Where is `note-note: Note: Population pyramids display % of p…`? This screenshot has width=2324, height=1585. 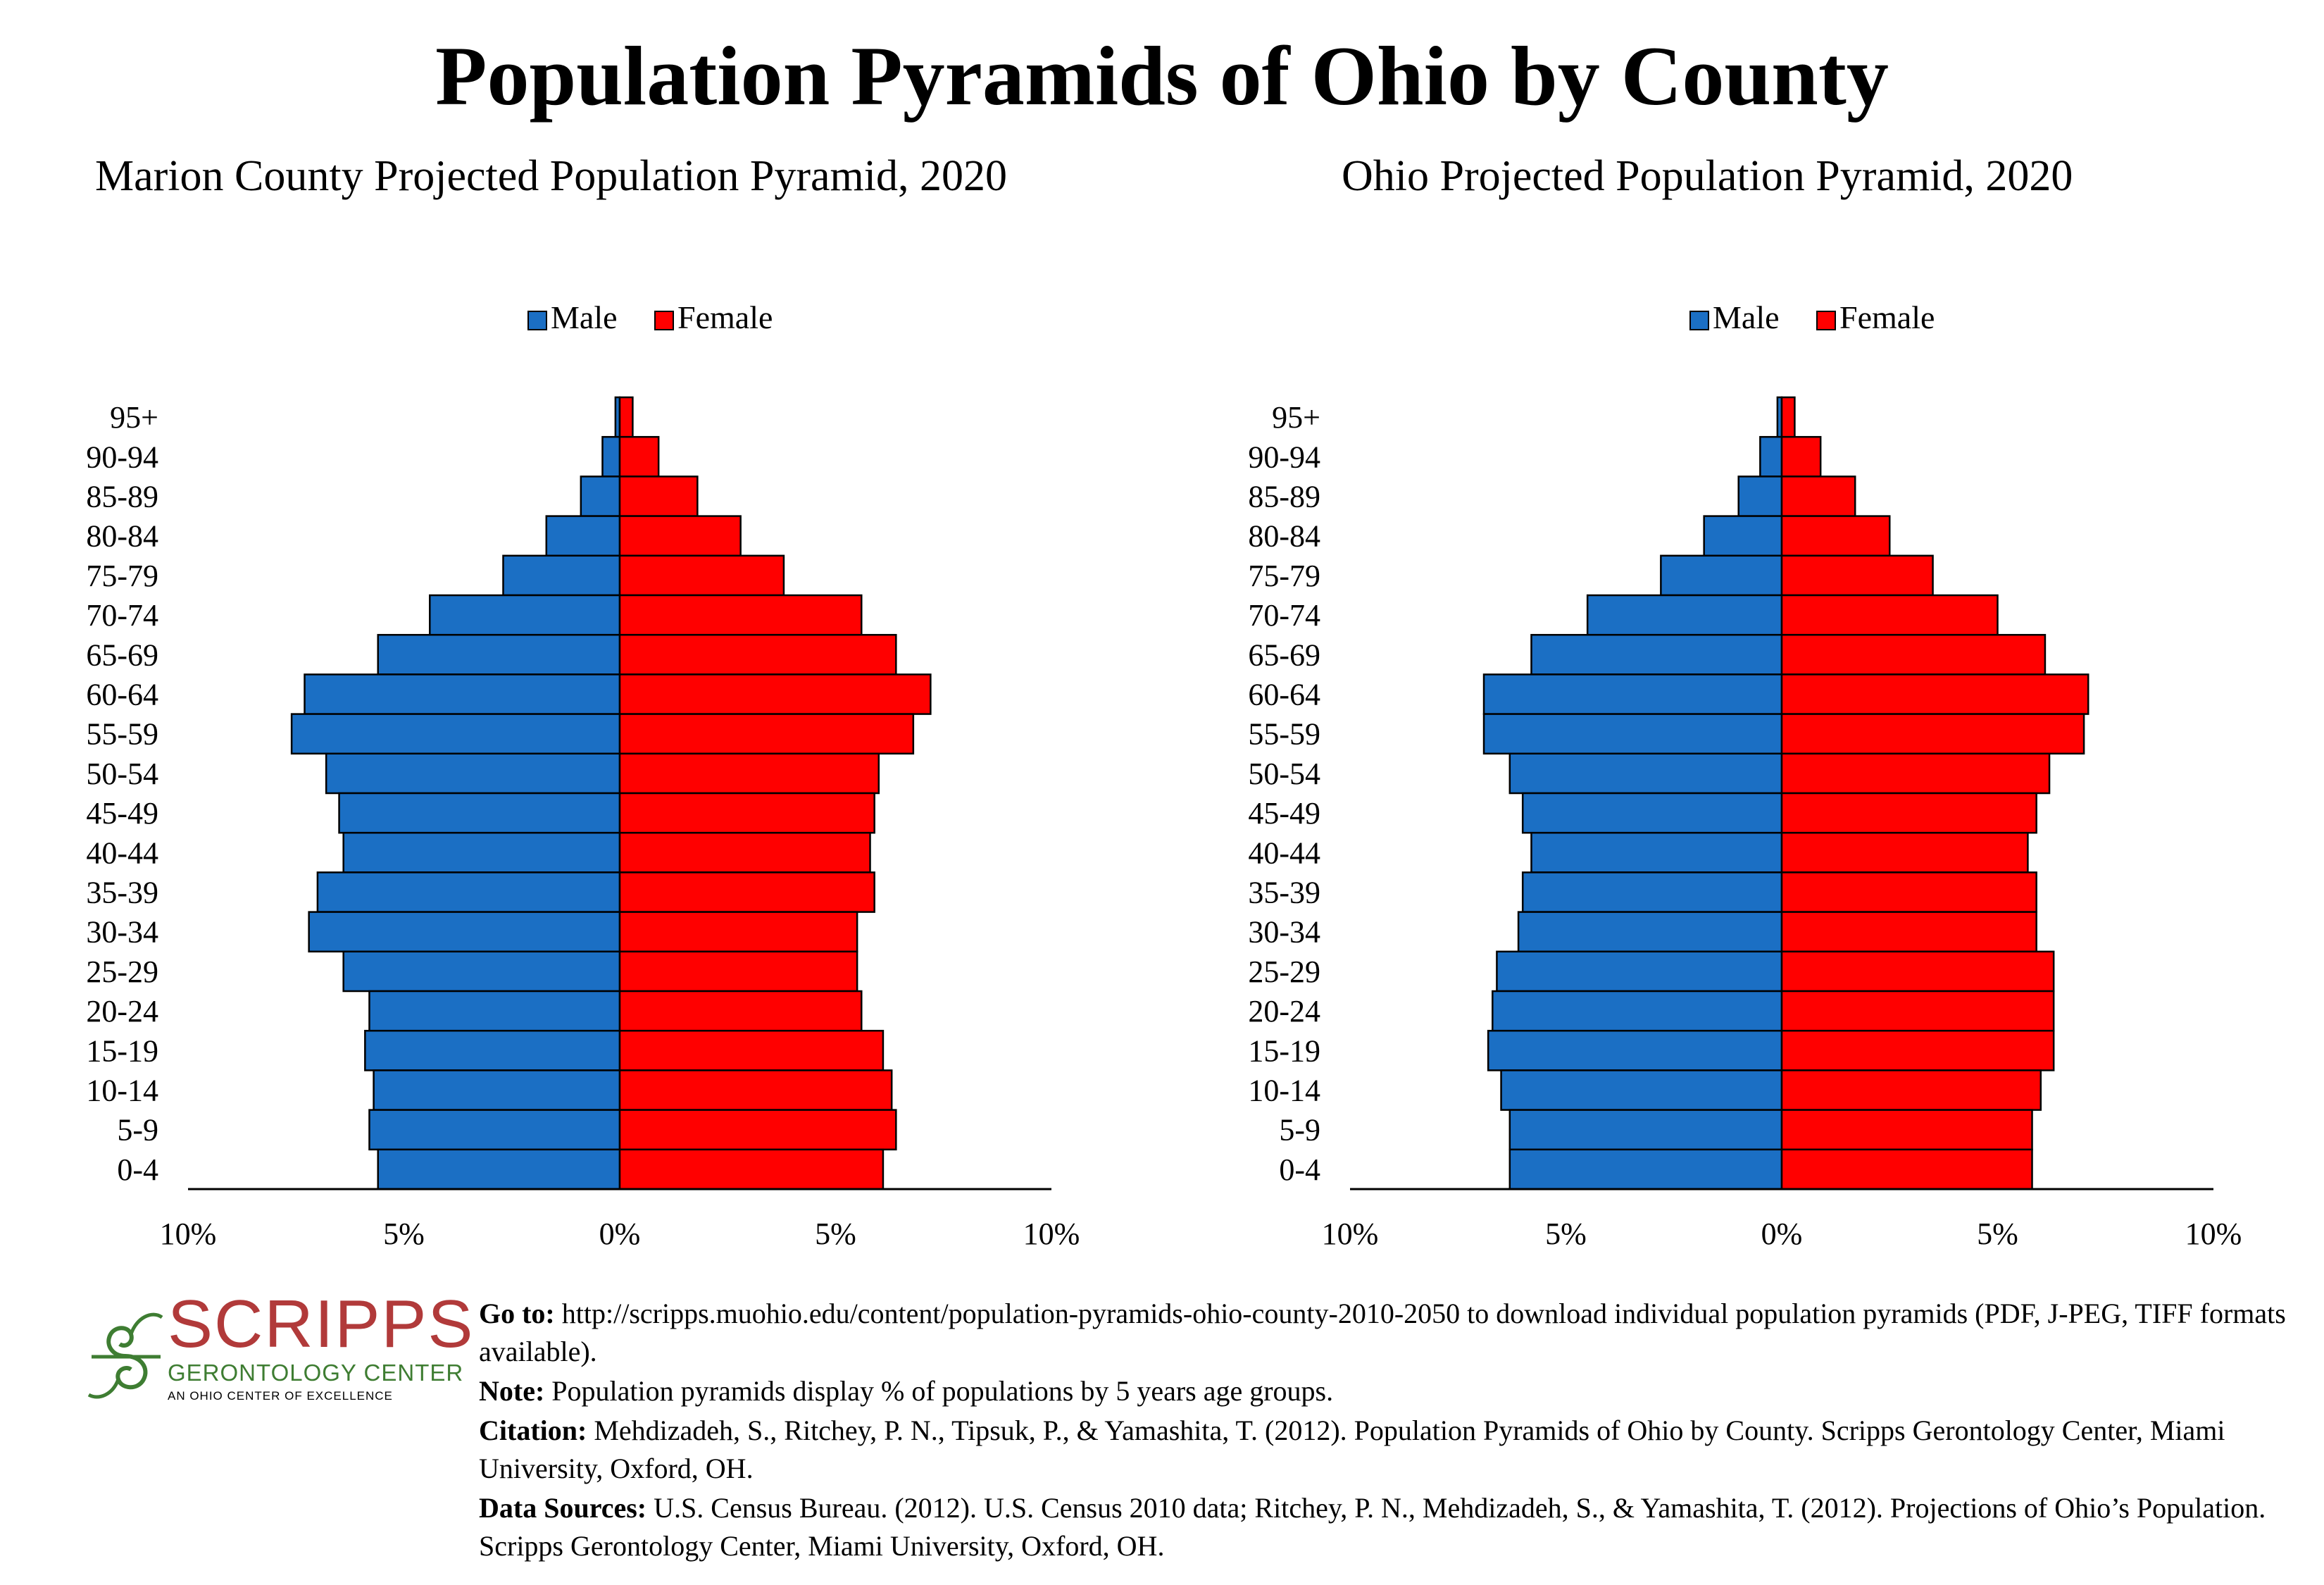 note-note: Note: Population pyramids display % of p… is located at coordinates (906, 1391).